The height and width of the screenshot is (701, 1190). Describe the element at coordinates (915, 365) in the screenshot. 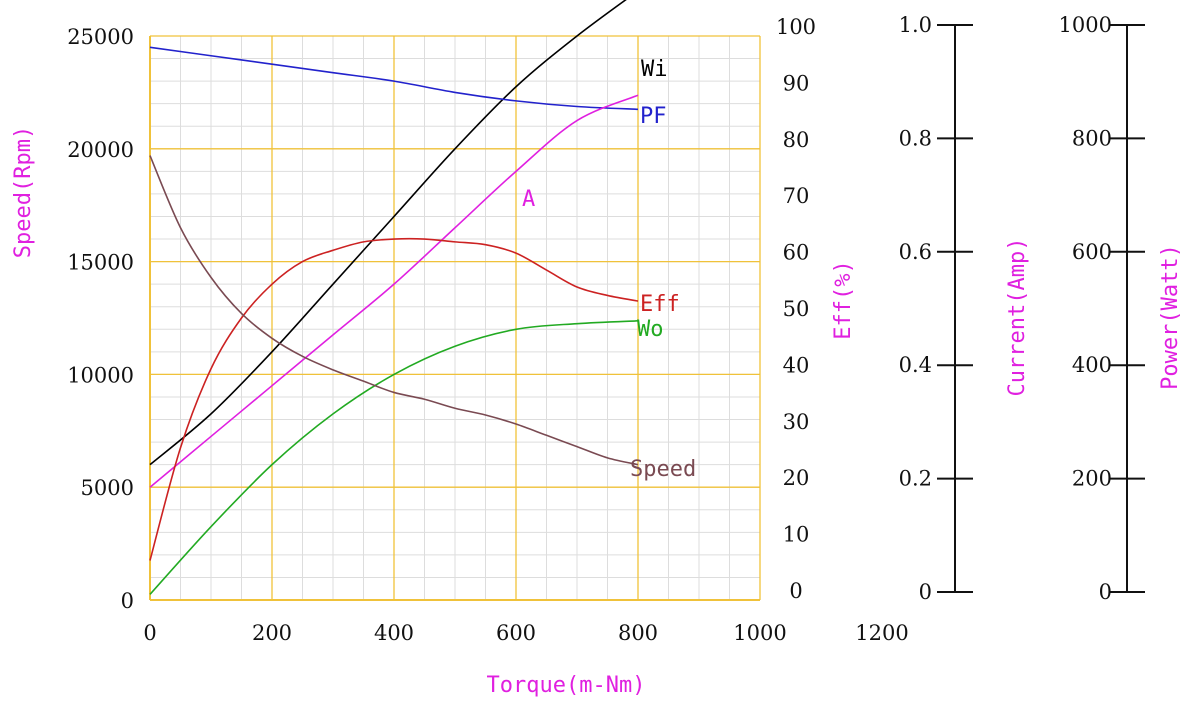

I see `current-tick-label: 0.4` at that location.